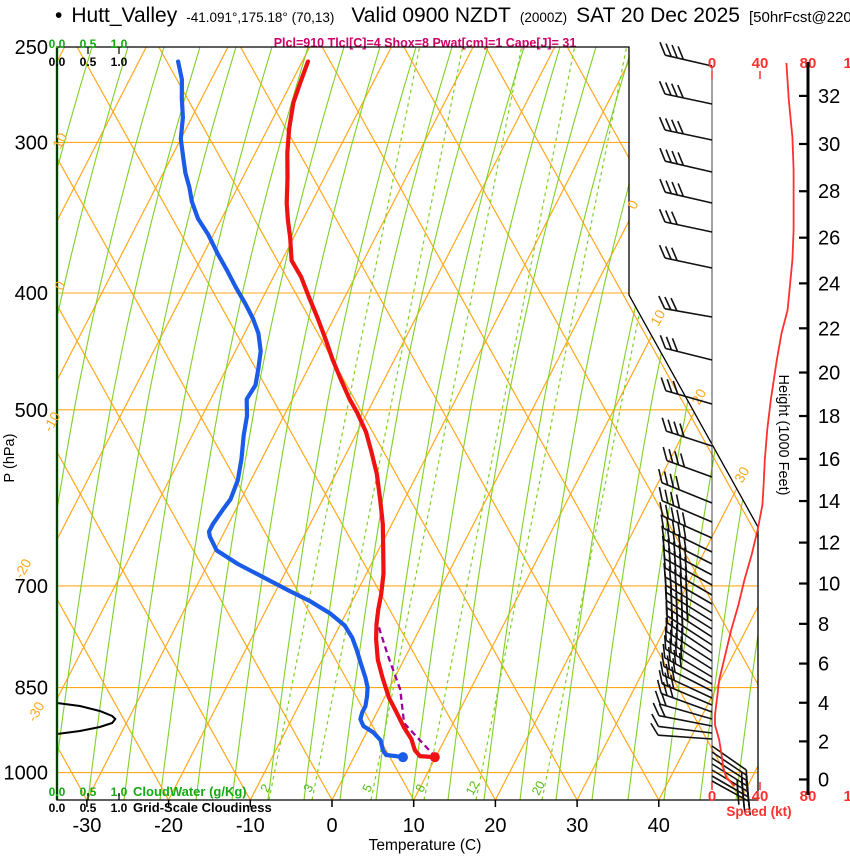  Describe the element at coordinates (659, 826) in the screenshot. I see `temperature-tick-label: 40` at that location.